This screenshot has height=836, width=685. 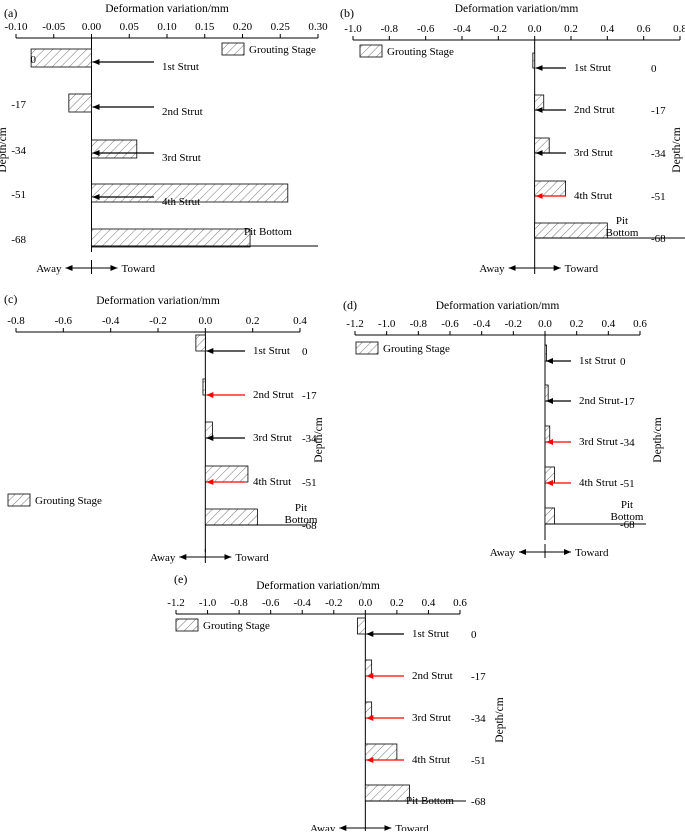 What do you see at coordinates (243, 27) in the screenshot?
I see `x-tick-label: 0.20` at bounding box center [243, 27].